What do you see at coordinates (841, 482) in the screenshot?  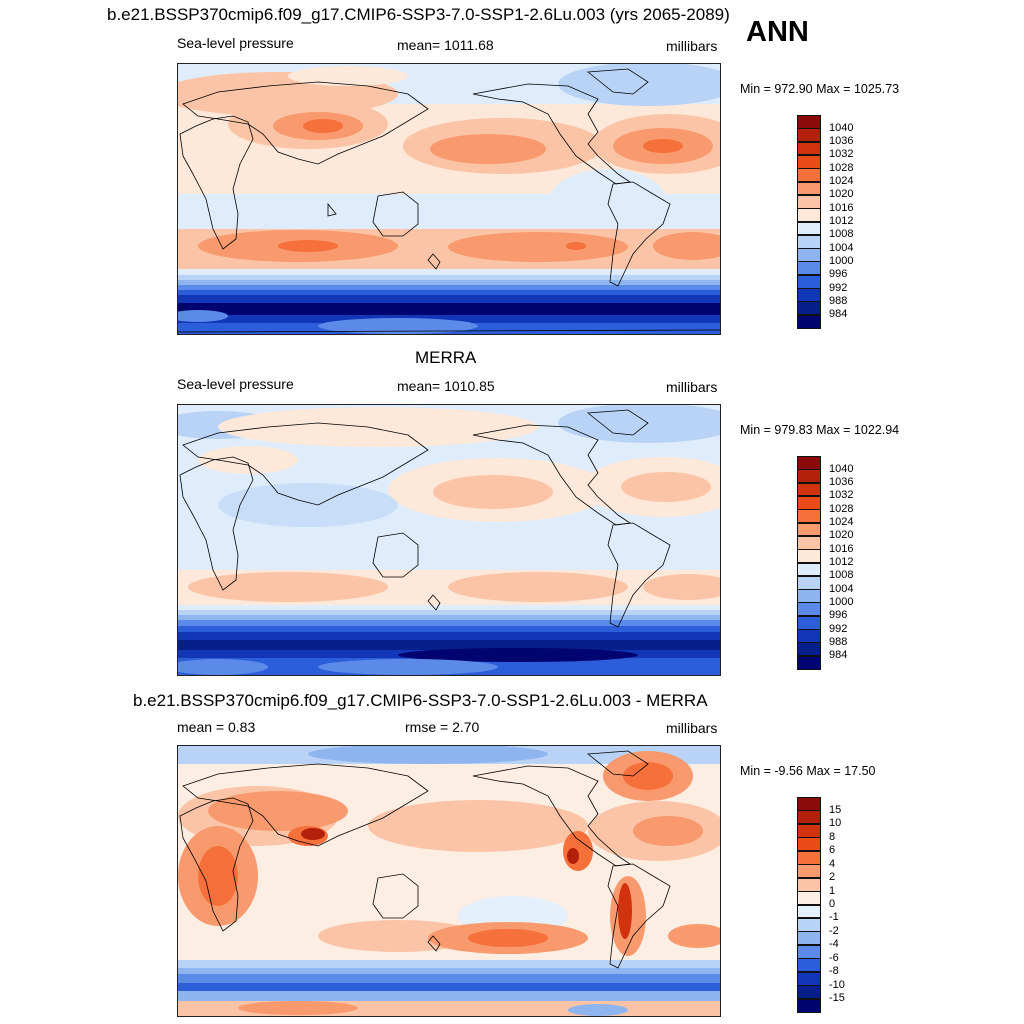 I see `panel2-colorbar-label: 1036` at bounding box center [841, 482].